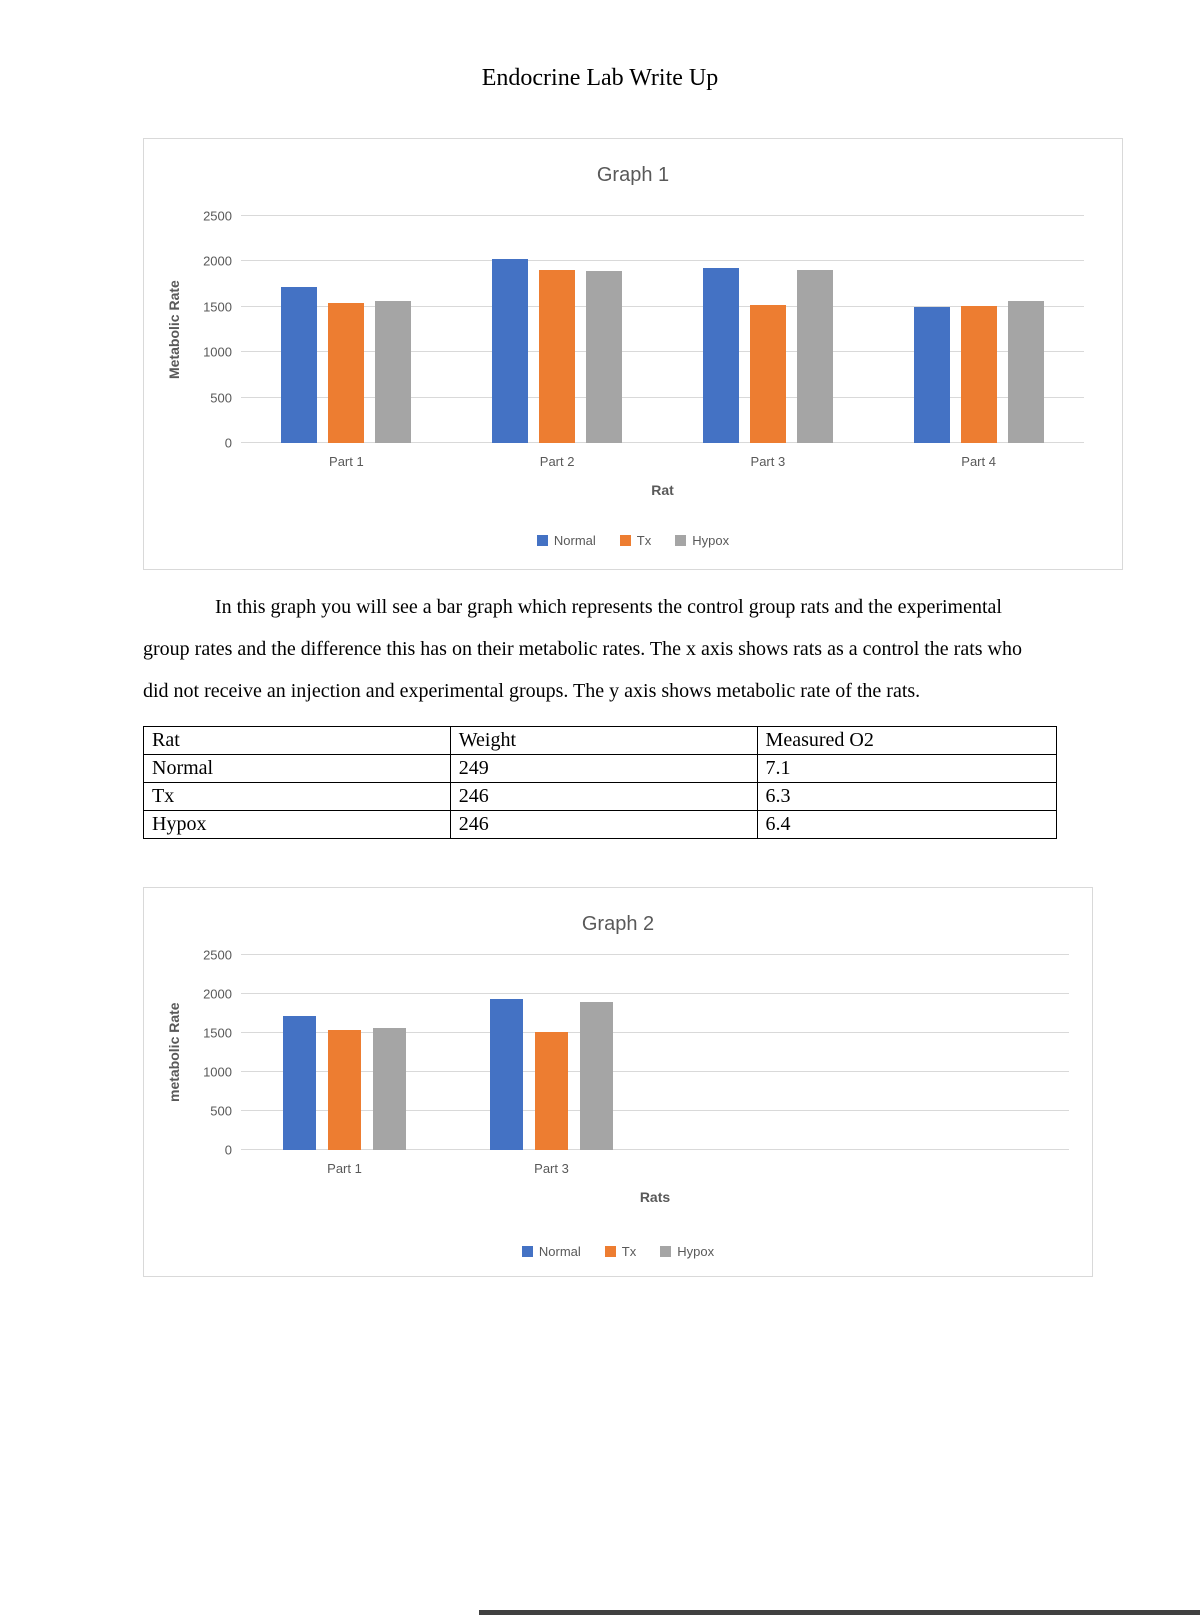  I want to click on table-cell: 6.3, so click(907, 796).